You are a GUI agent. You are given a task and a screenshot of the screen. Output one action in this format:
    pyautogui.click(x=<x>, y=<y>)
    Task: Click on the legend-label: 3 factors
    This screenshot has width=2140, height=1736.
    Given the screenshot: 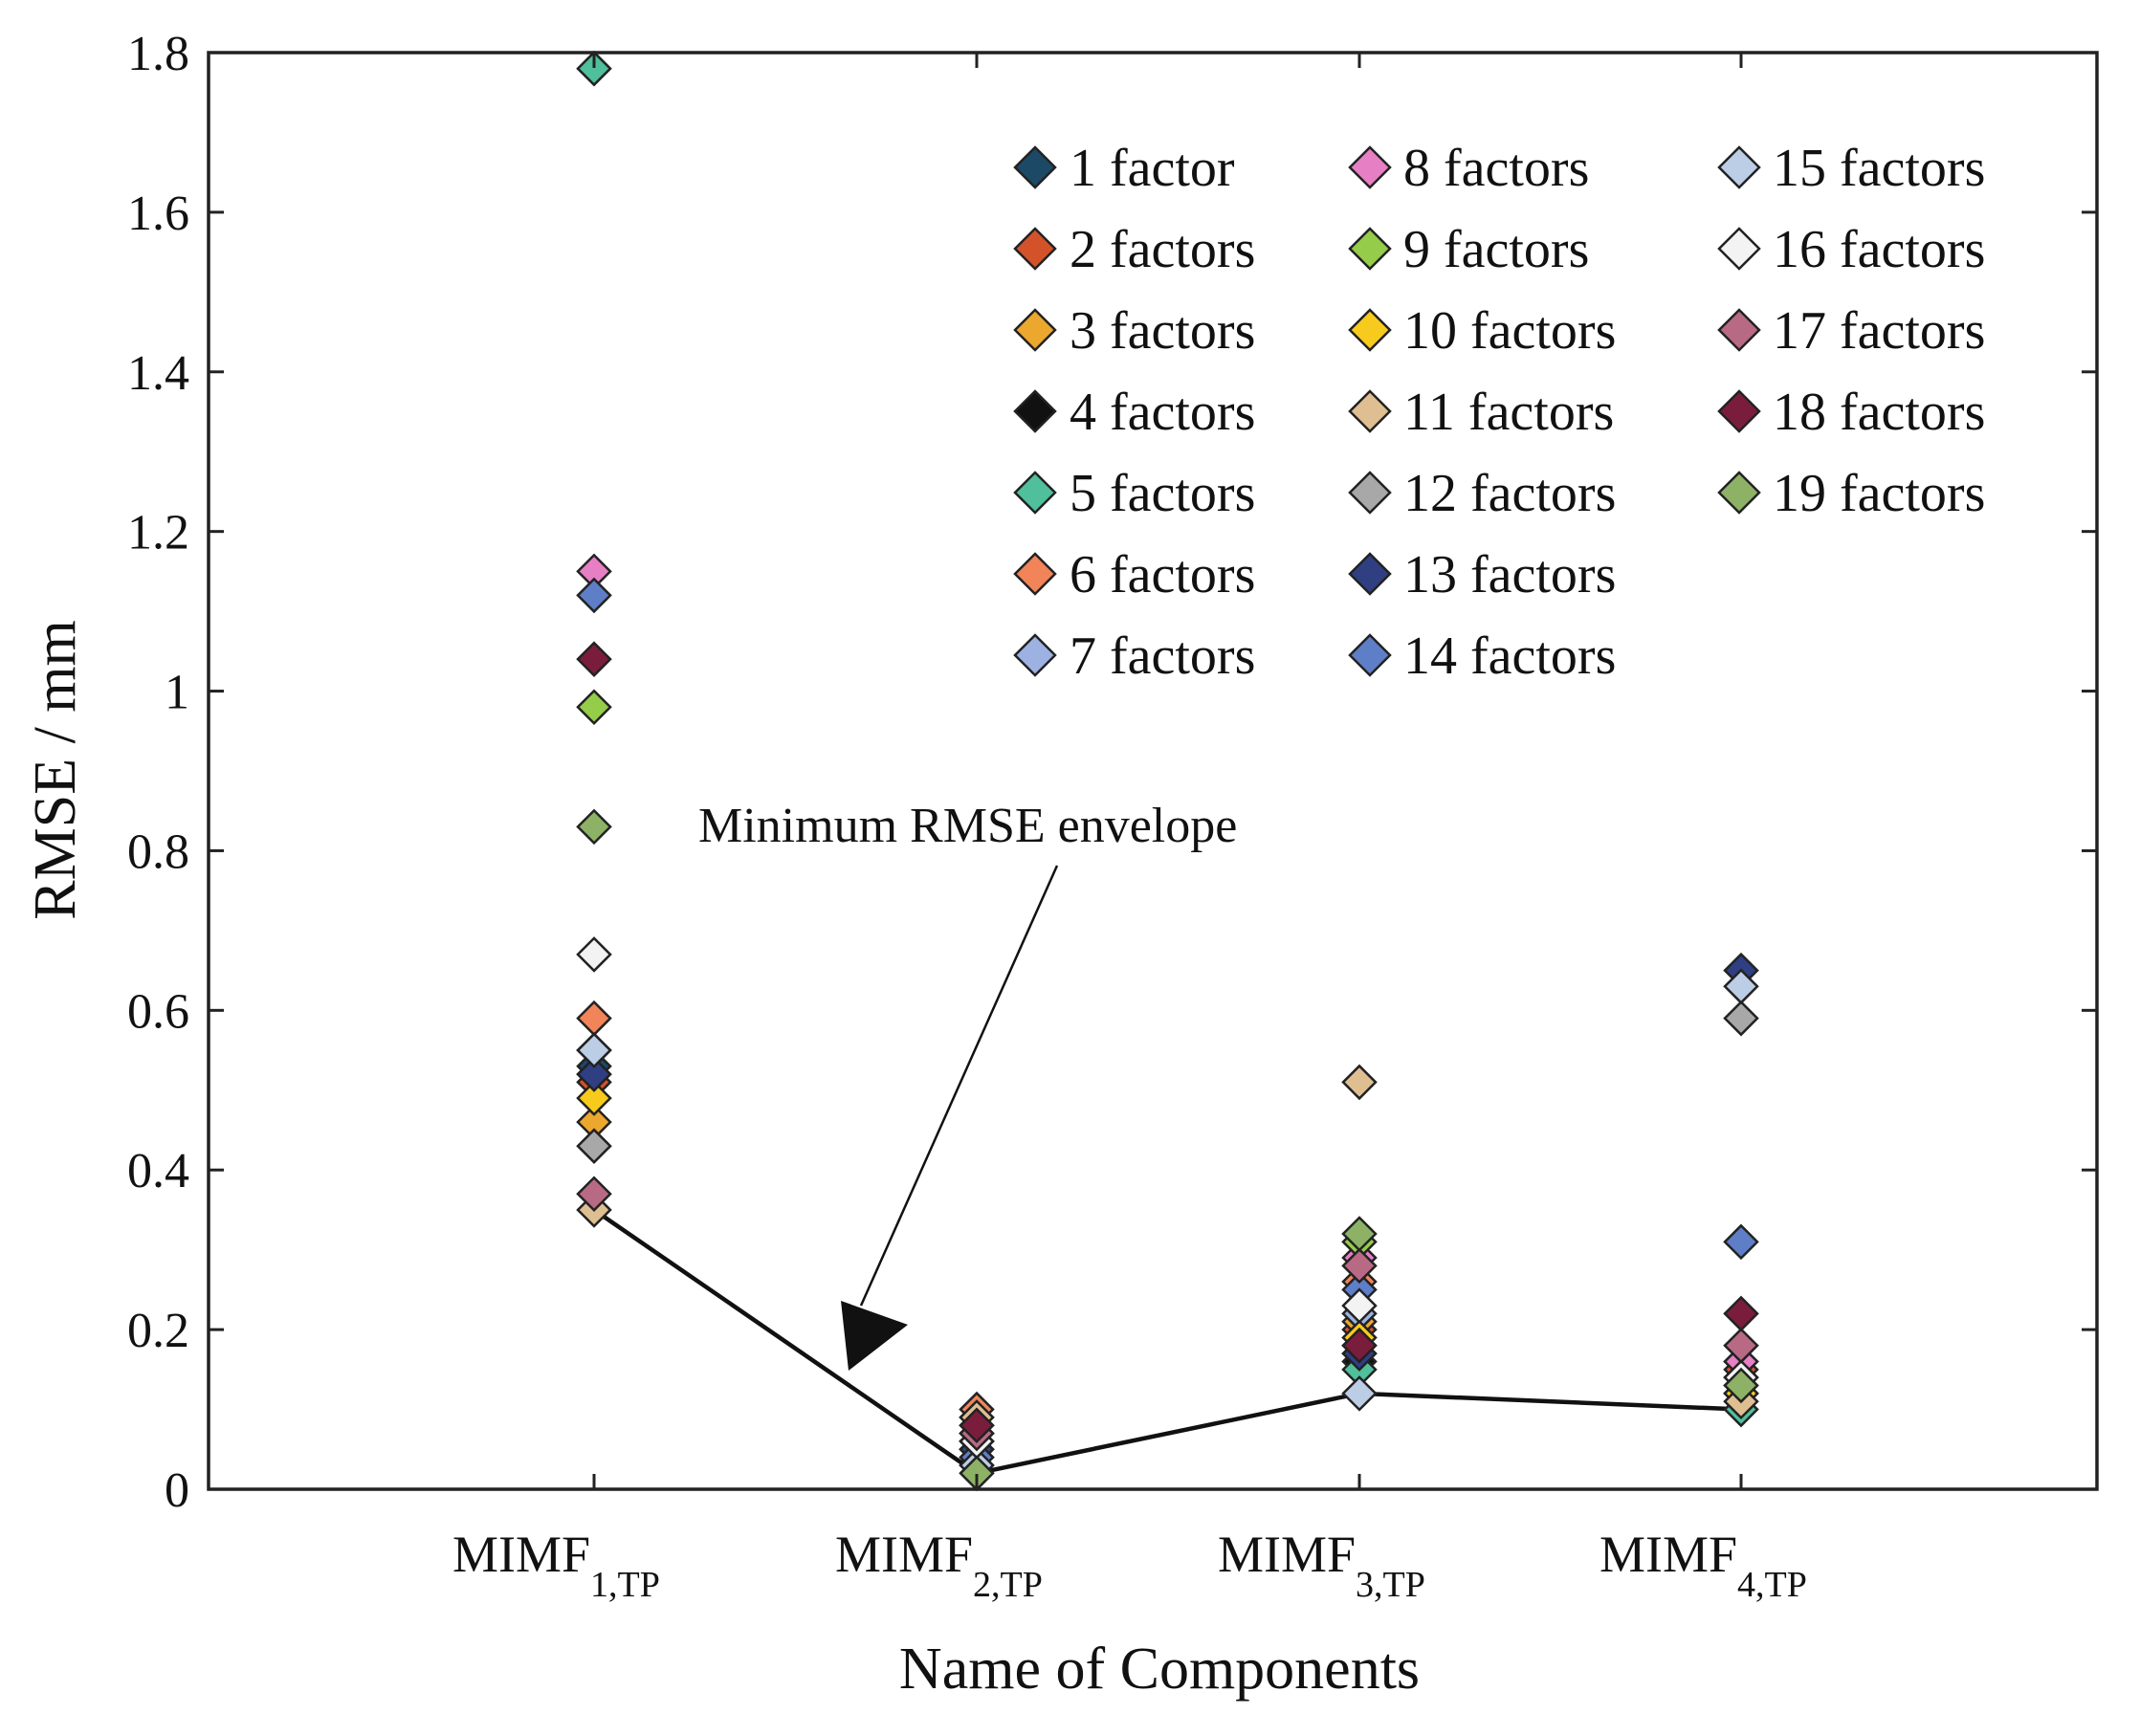 What is the action you would take?
    pyautogui.click(x=1162, y=331)
    